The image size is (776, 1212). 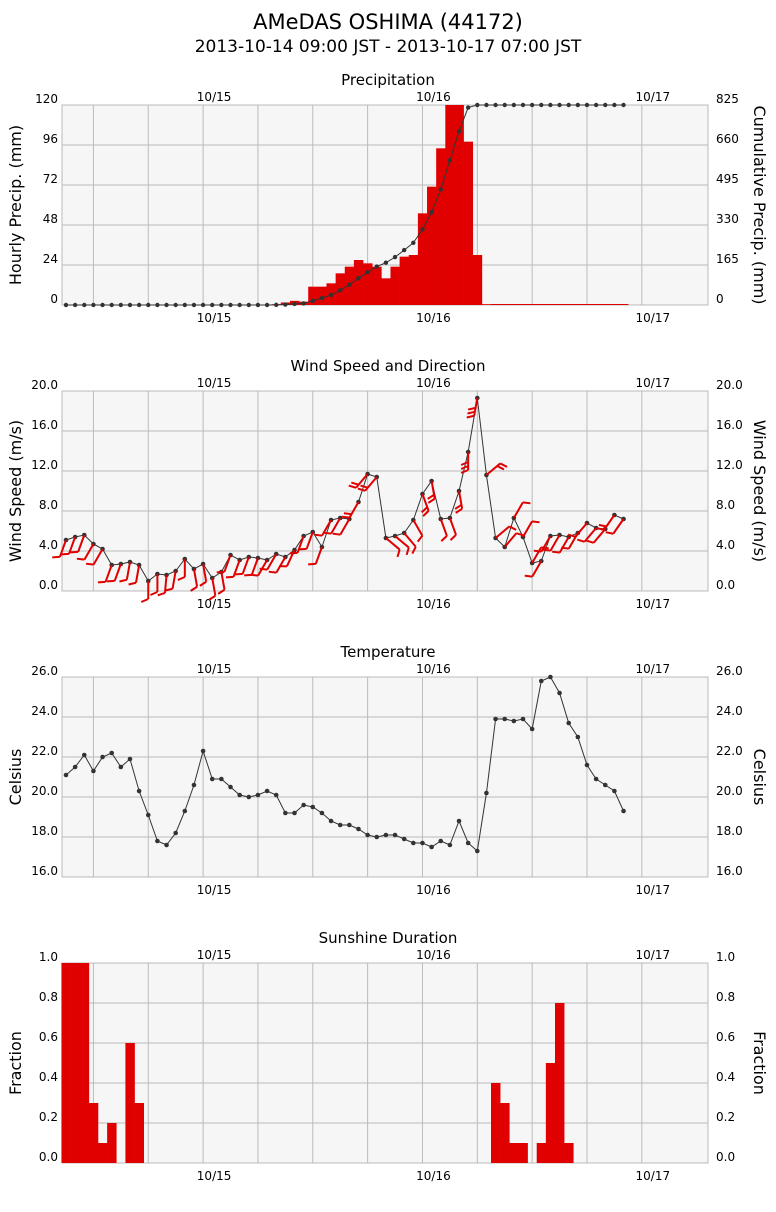 What do you see at coordinates (729, 671) in the screenshot?
I see `y-tick-label-right: 26.0` at bounding box center [729, 671].